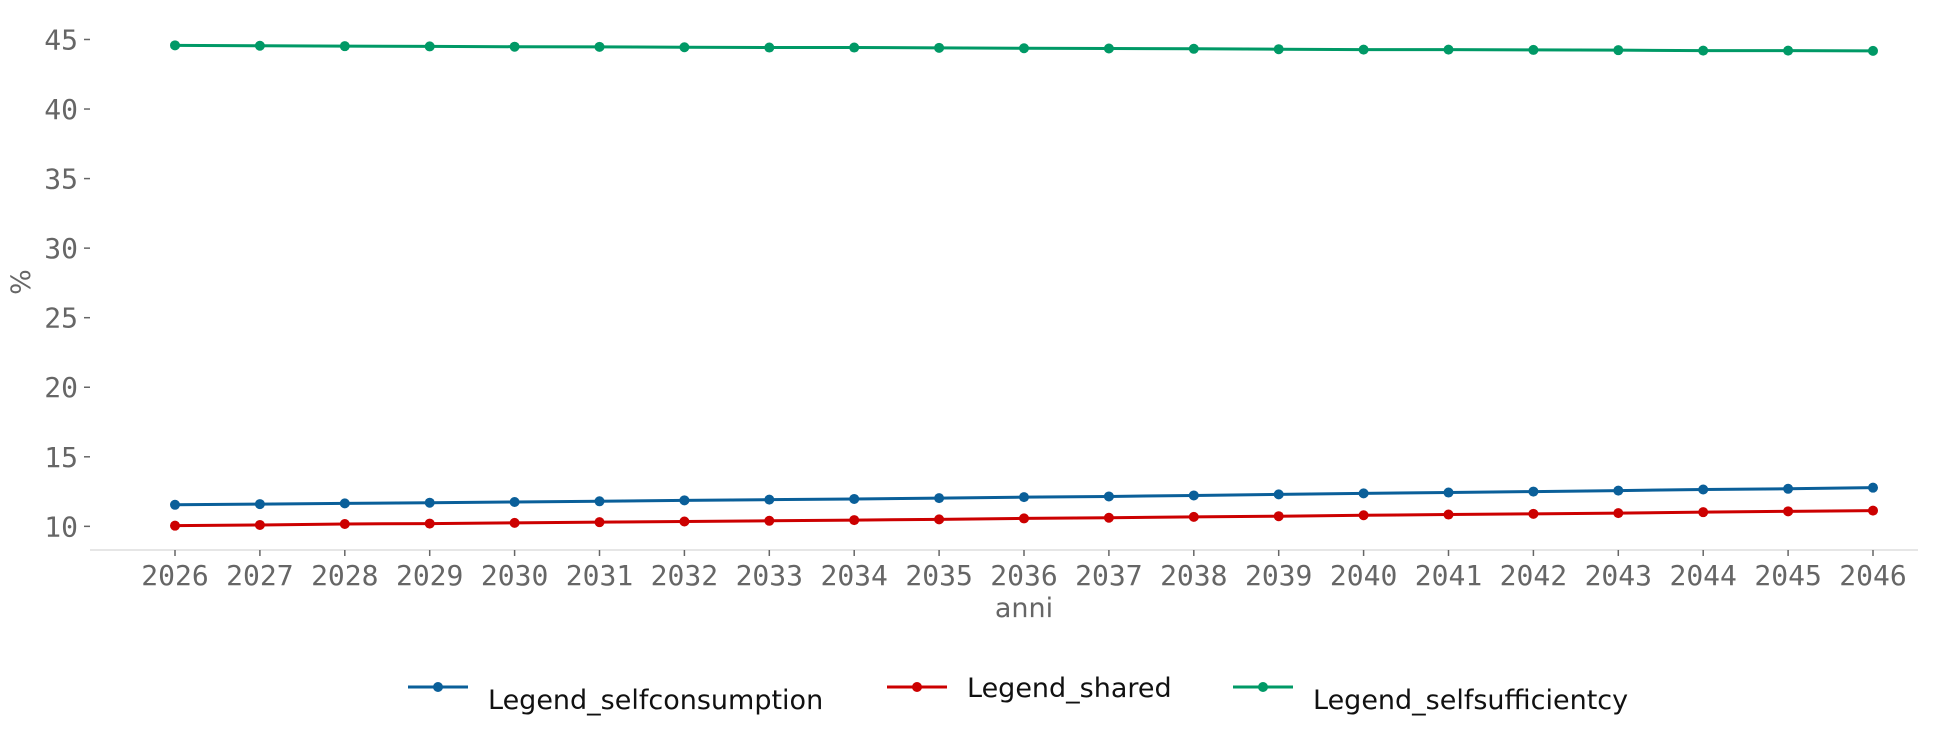  Describe the element at coordinates (61, 179) in the screenshot. I see `y-tick-label: 35` at that location.